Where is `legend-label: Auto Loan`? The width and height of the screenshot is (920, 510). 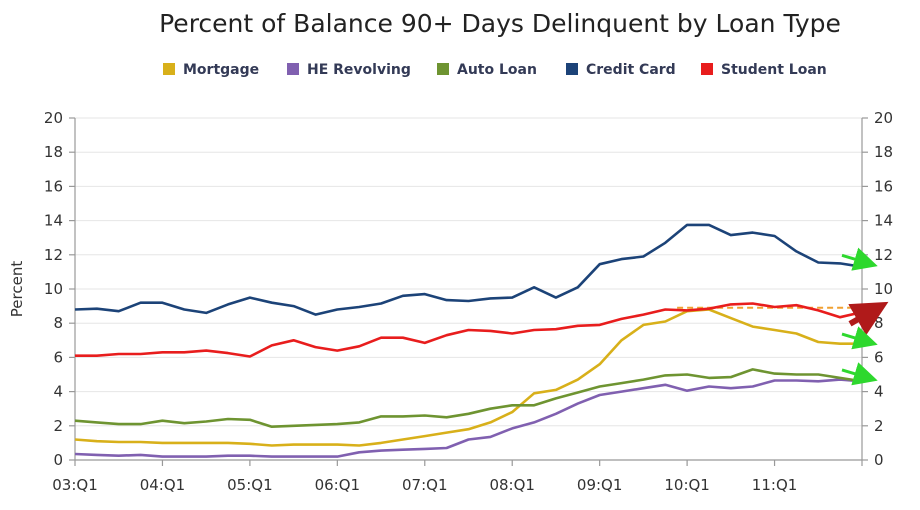
legend-label: Auto Loan is located at coordinates (497, 70).